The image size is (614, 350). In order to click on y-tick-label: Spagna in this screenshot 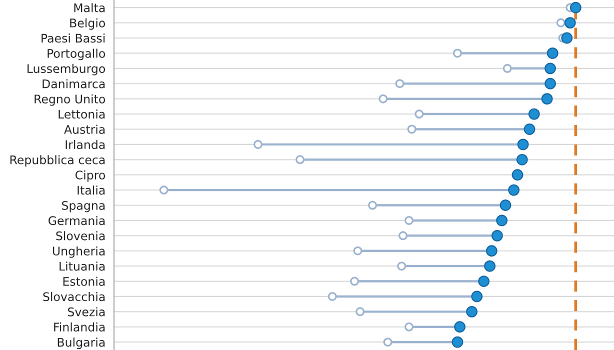, I will do `click(83, 206)`.